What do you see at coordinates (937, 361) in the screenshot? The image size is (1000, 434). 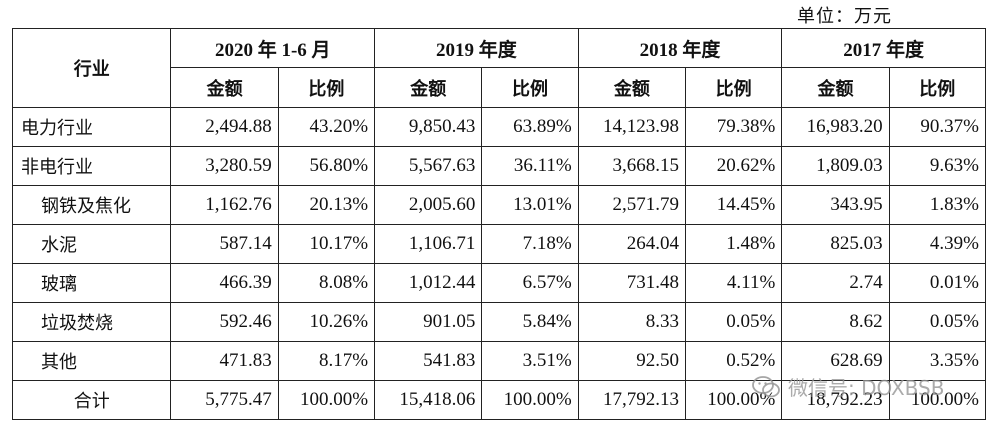 I see `ratio-cell: 3.35%` at bounding box center [937, 361].